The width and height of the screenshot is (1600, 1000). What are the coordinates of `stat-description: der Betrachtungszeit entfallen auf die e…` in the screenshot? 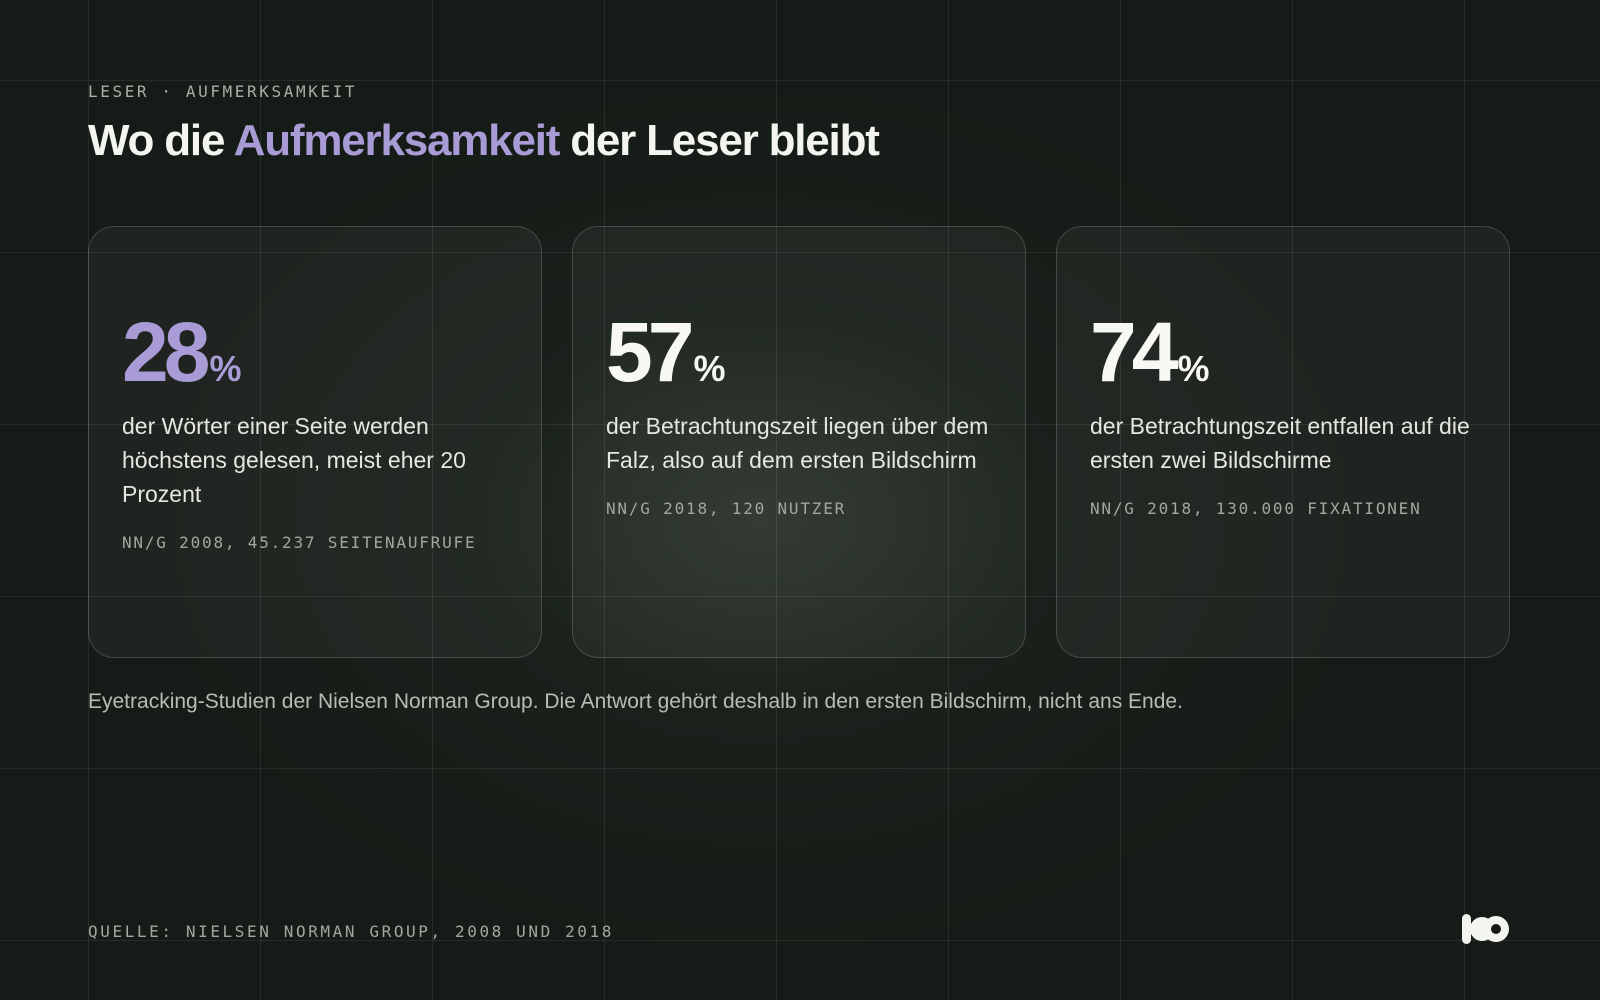 It's located at (1280, 443).